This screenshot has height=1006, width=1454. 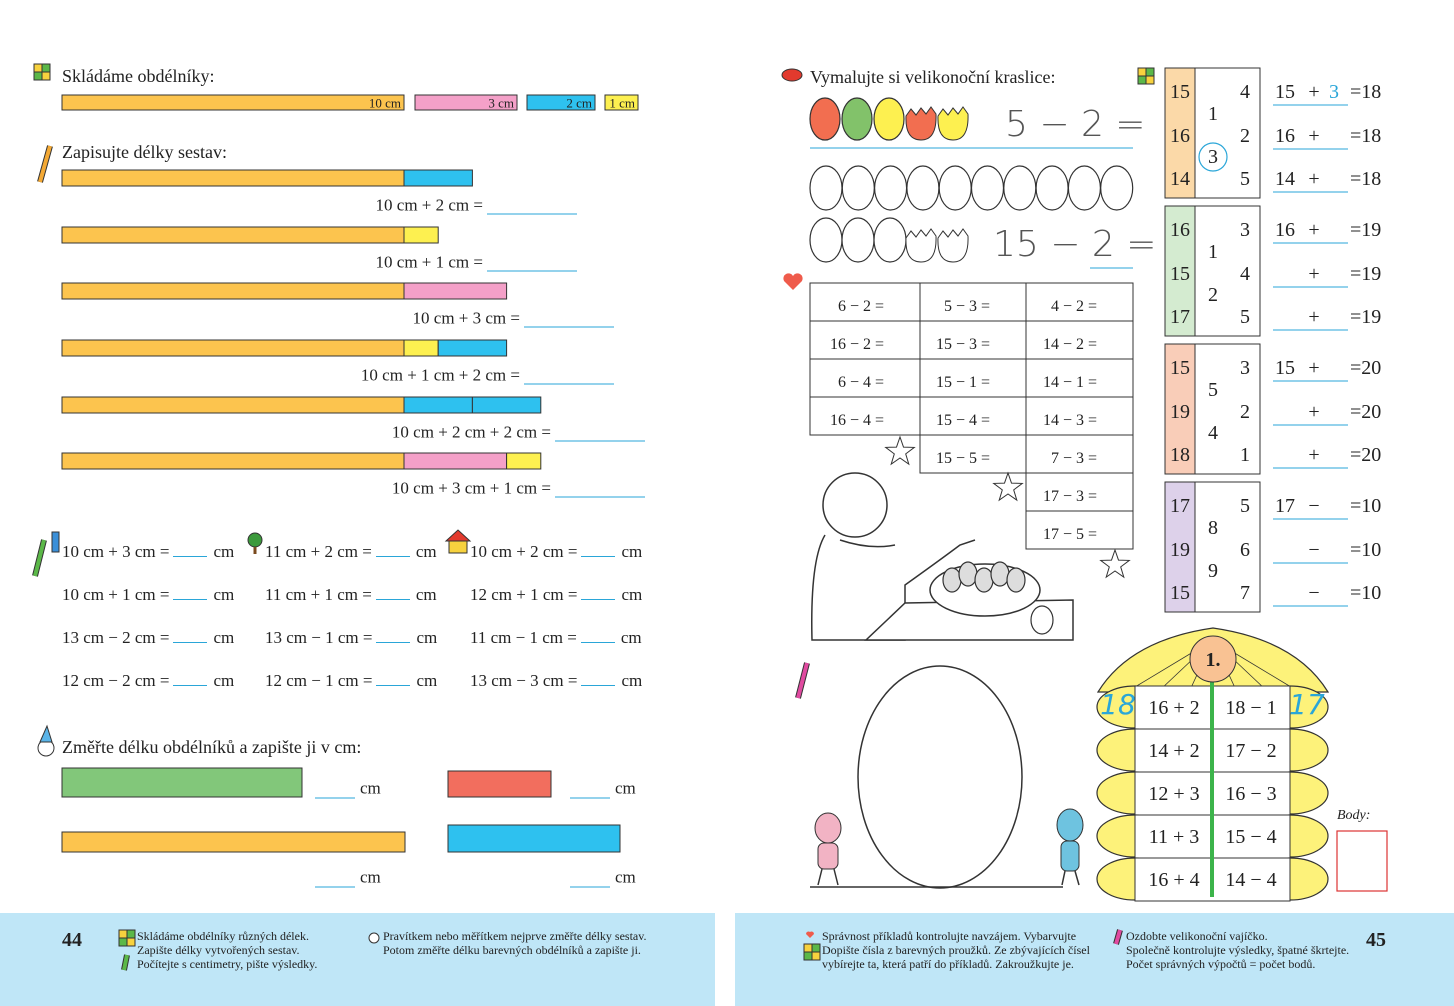 What do you see at coordinates (1073, 458) in the screenshot?
I see `table-equation: 7 − 3 =` at bounding box center [1073, 458].